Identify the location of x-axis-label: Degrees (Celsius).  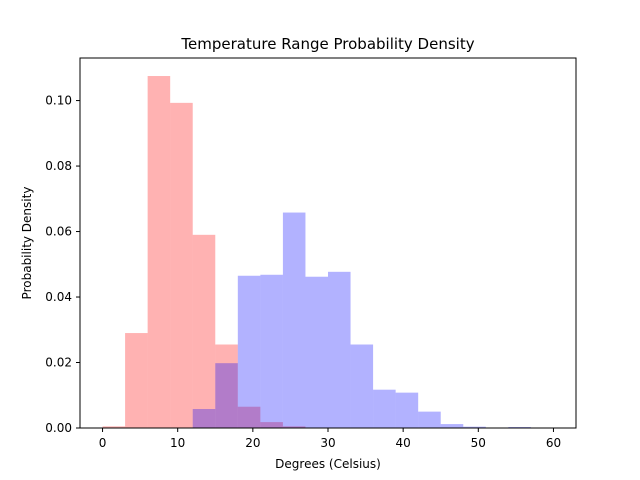
(328, 464).